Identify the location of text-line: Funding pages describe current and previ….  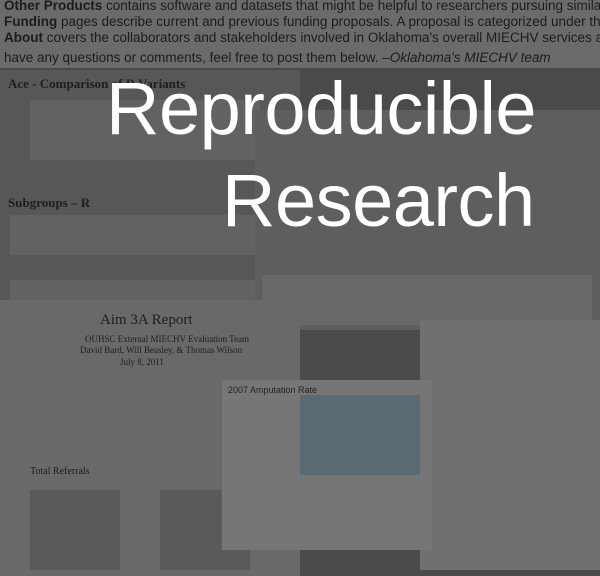
(302, 21).